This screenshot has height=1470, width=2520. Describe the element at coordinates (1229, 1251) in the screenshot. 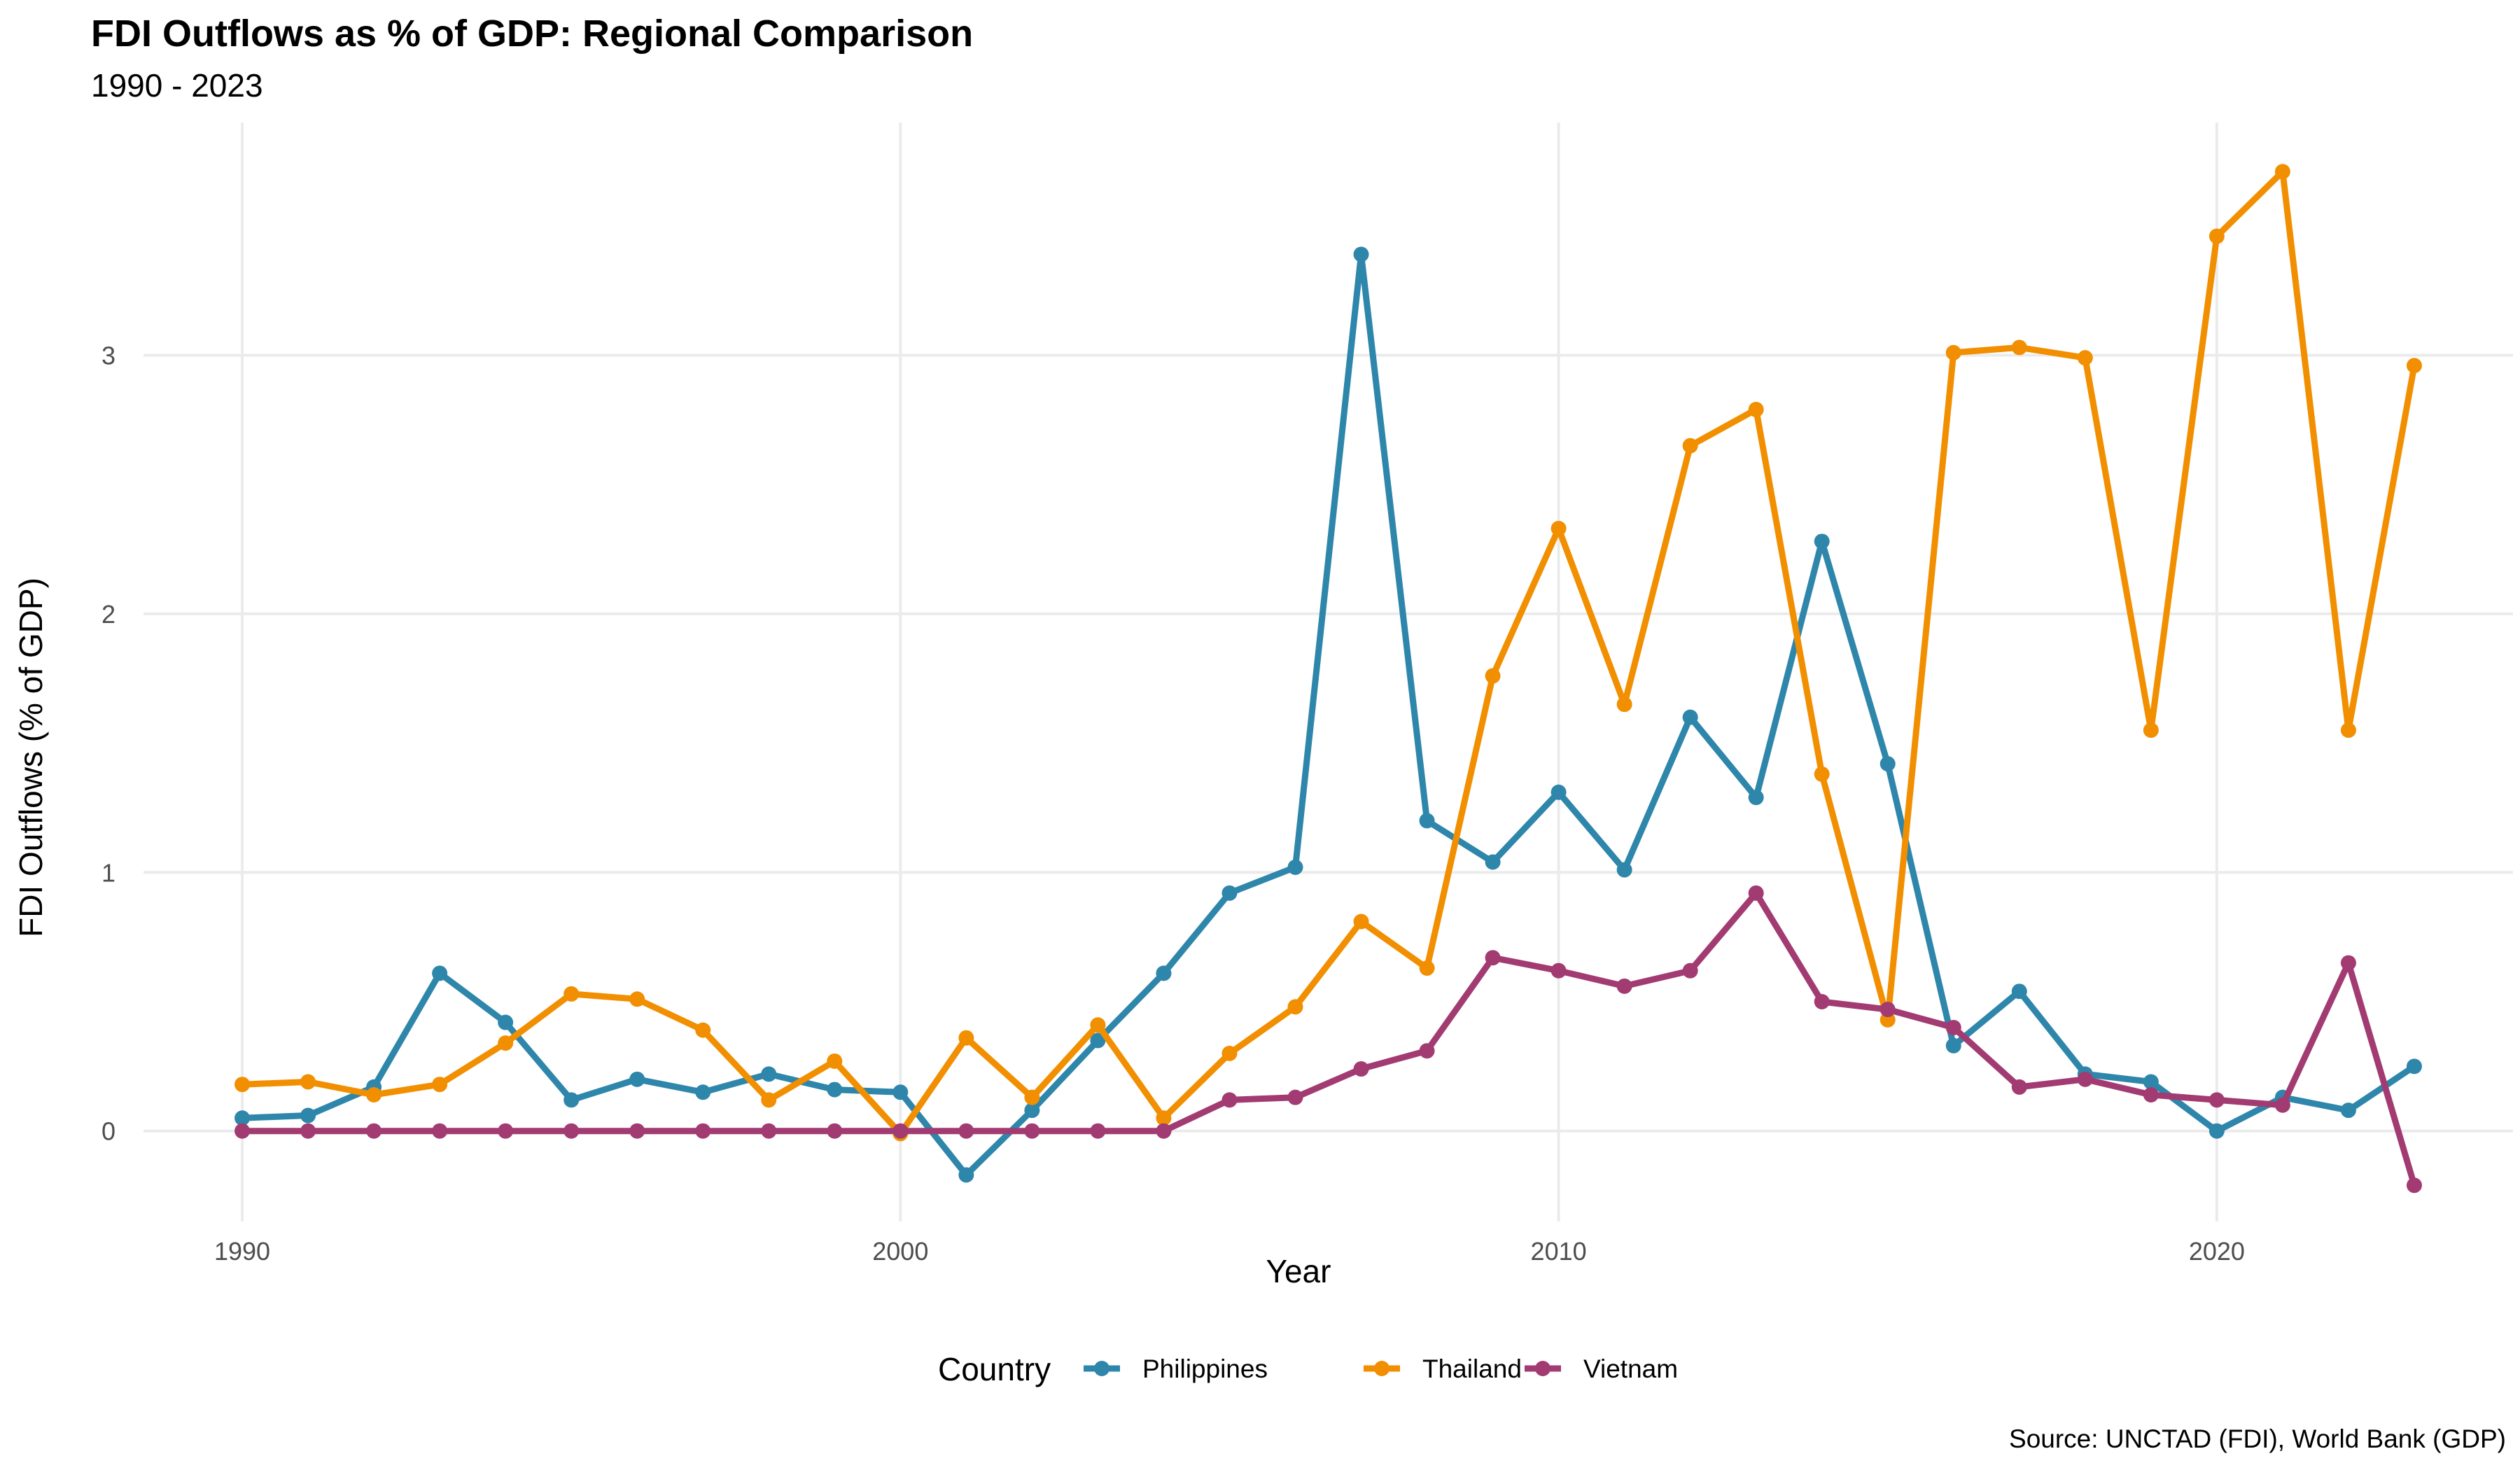

I see `x-axis-ticks: 1990 2000 2010 2020` at that location.